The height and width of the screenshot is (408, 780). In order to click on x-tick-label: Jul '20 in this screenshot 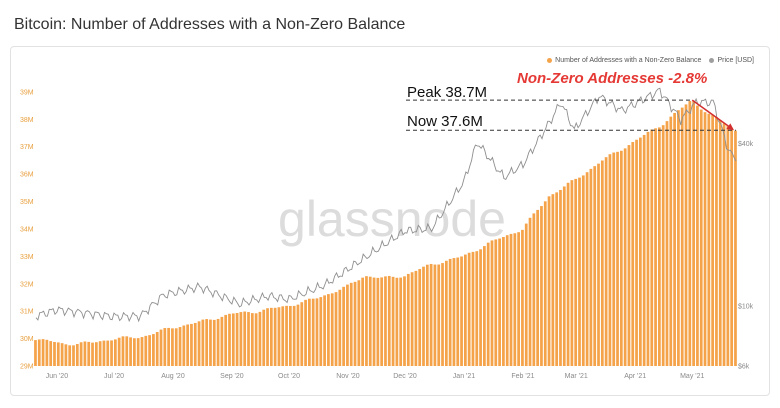, I will do `click(114, 376)`.